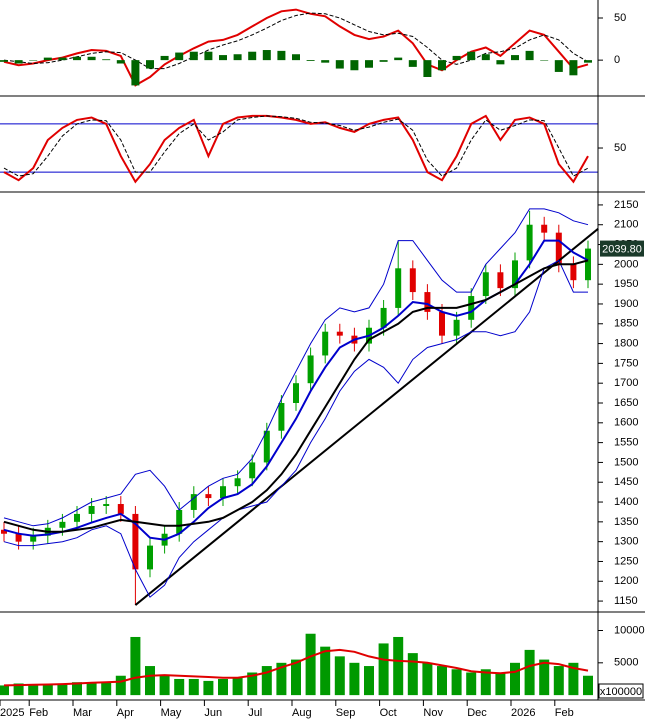 This screenshot has width=645, height=722. Describe the element at coordinates (621, 691) in the screenshot. I see `unit-box` at that location.